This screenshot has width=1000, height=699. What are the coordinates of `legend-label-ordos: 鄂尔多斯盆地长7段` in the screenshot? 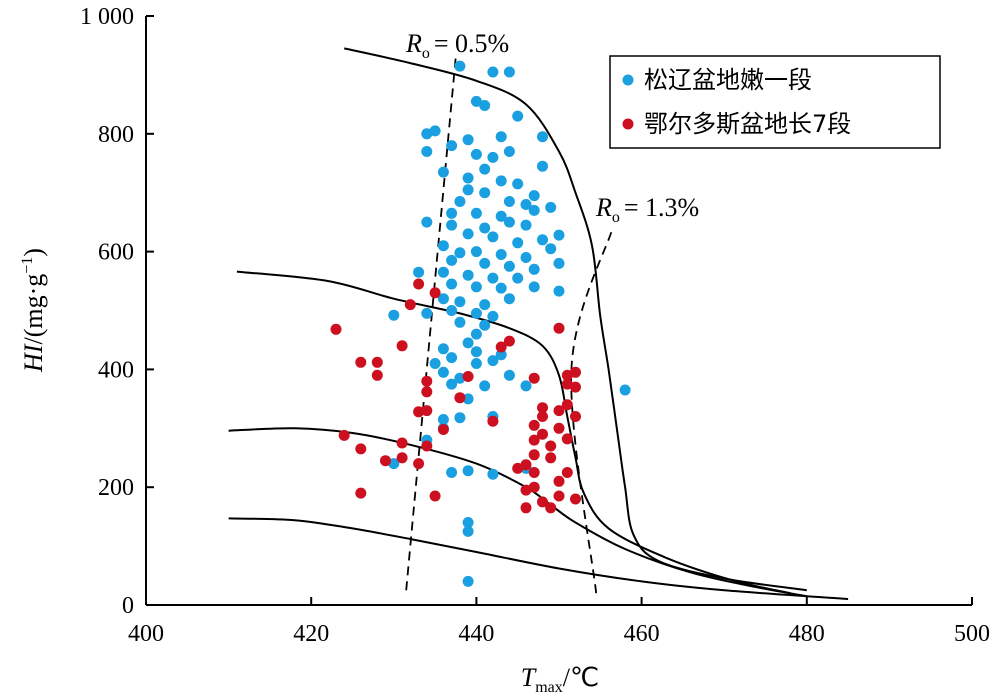 It's located at (747, 124).